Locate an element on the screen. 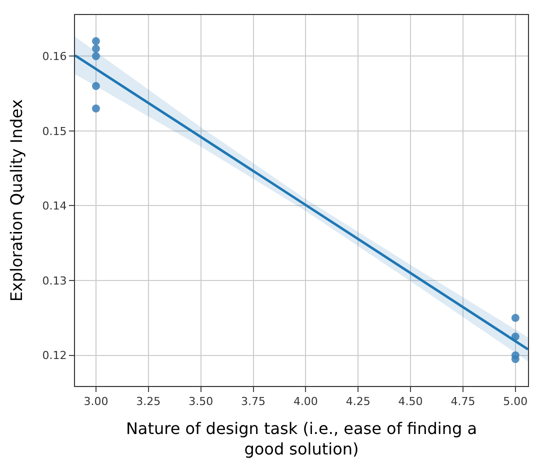  y-tick-label: 0.12 is located at coordinates (54, 355).